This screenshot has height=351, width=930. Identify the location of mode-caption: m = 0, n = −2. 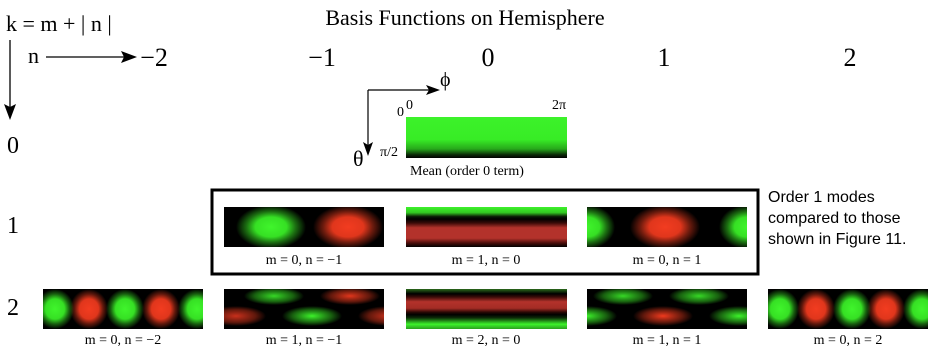
(123, 340).